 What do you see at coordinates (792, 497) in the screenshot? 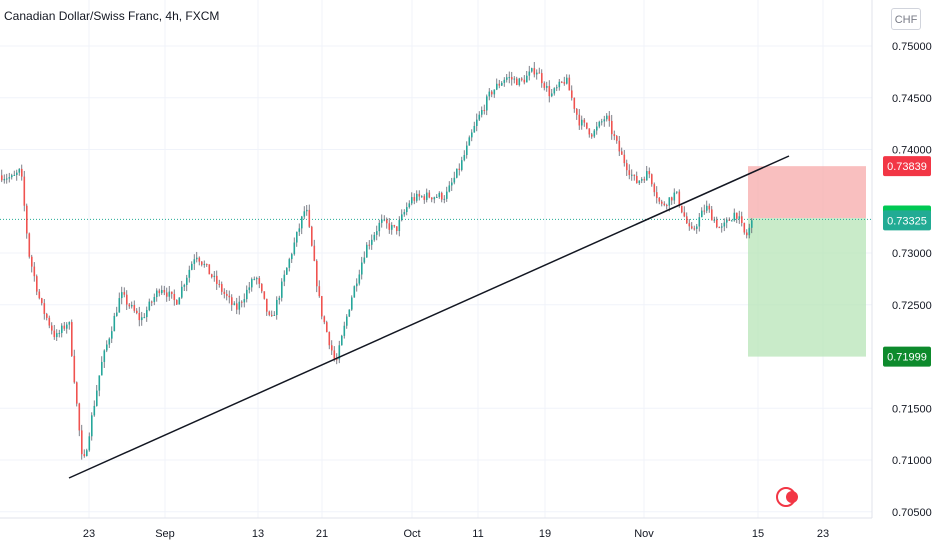
I see `event-icon-inner` at bounding box center [792, 497].